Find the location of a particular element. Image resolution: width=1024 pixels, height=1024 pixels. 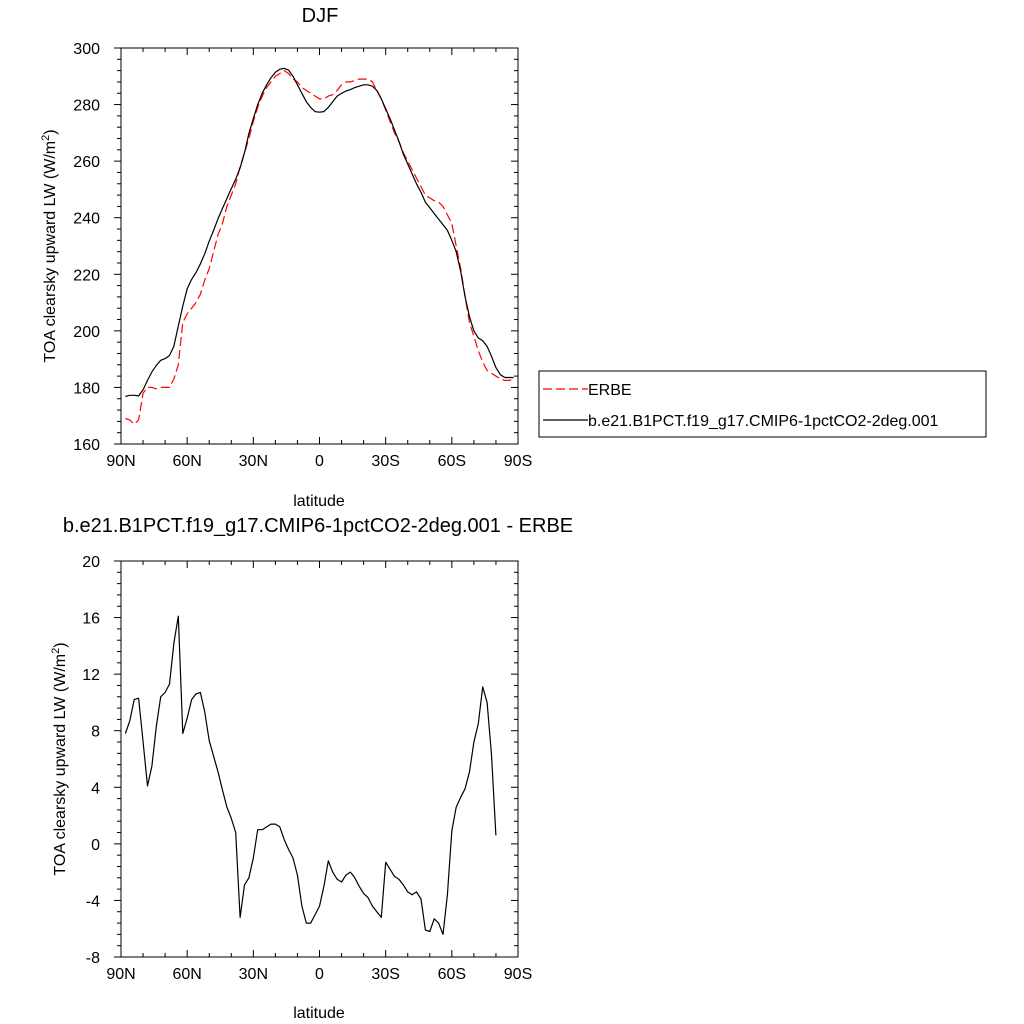

y-tick-label: 300 is located at coordinates (86, 49).